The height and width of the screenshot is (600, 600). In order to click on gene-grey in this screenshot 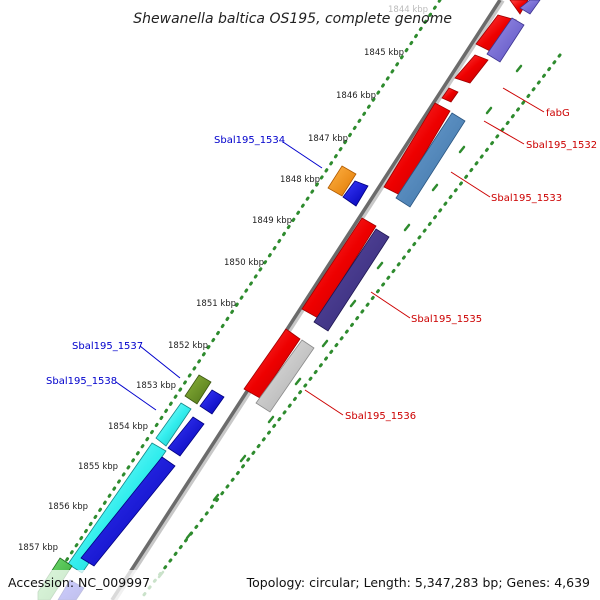, I will do `click(285, 376)`.